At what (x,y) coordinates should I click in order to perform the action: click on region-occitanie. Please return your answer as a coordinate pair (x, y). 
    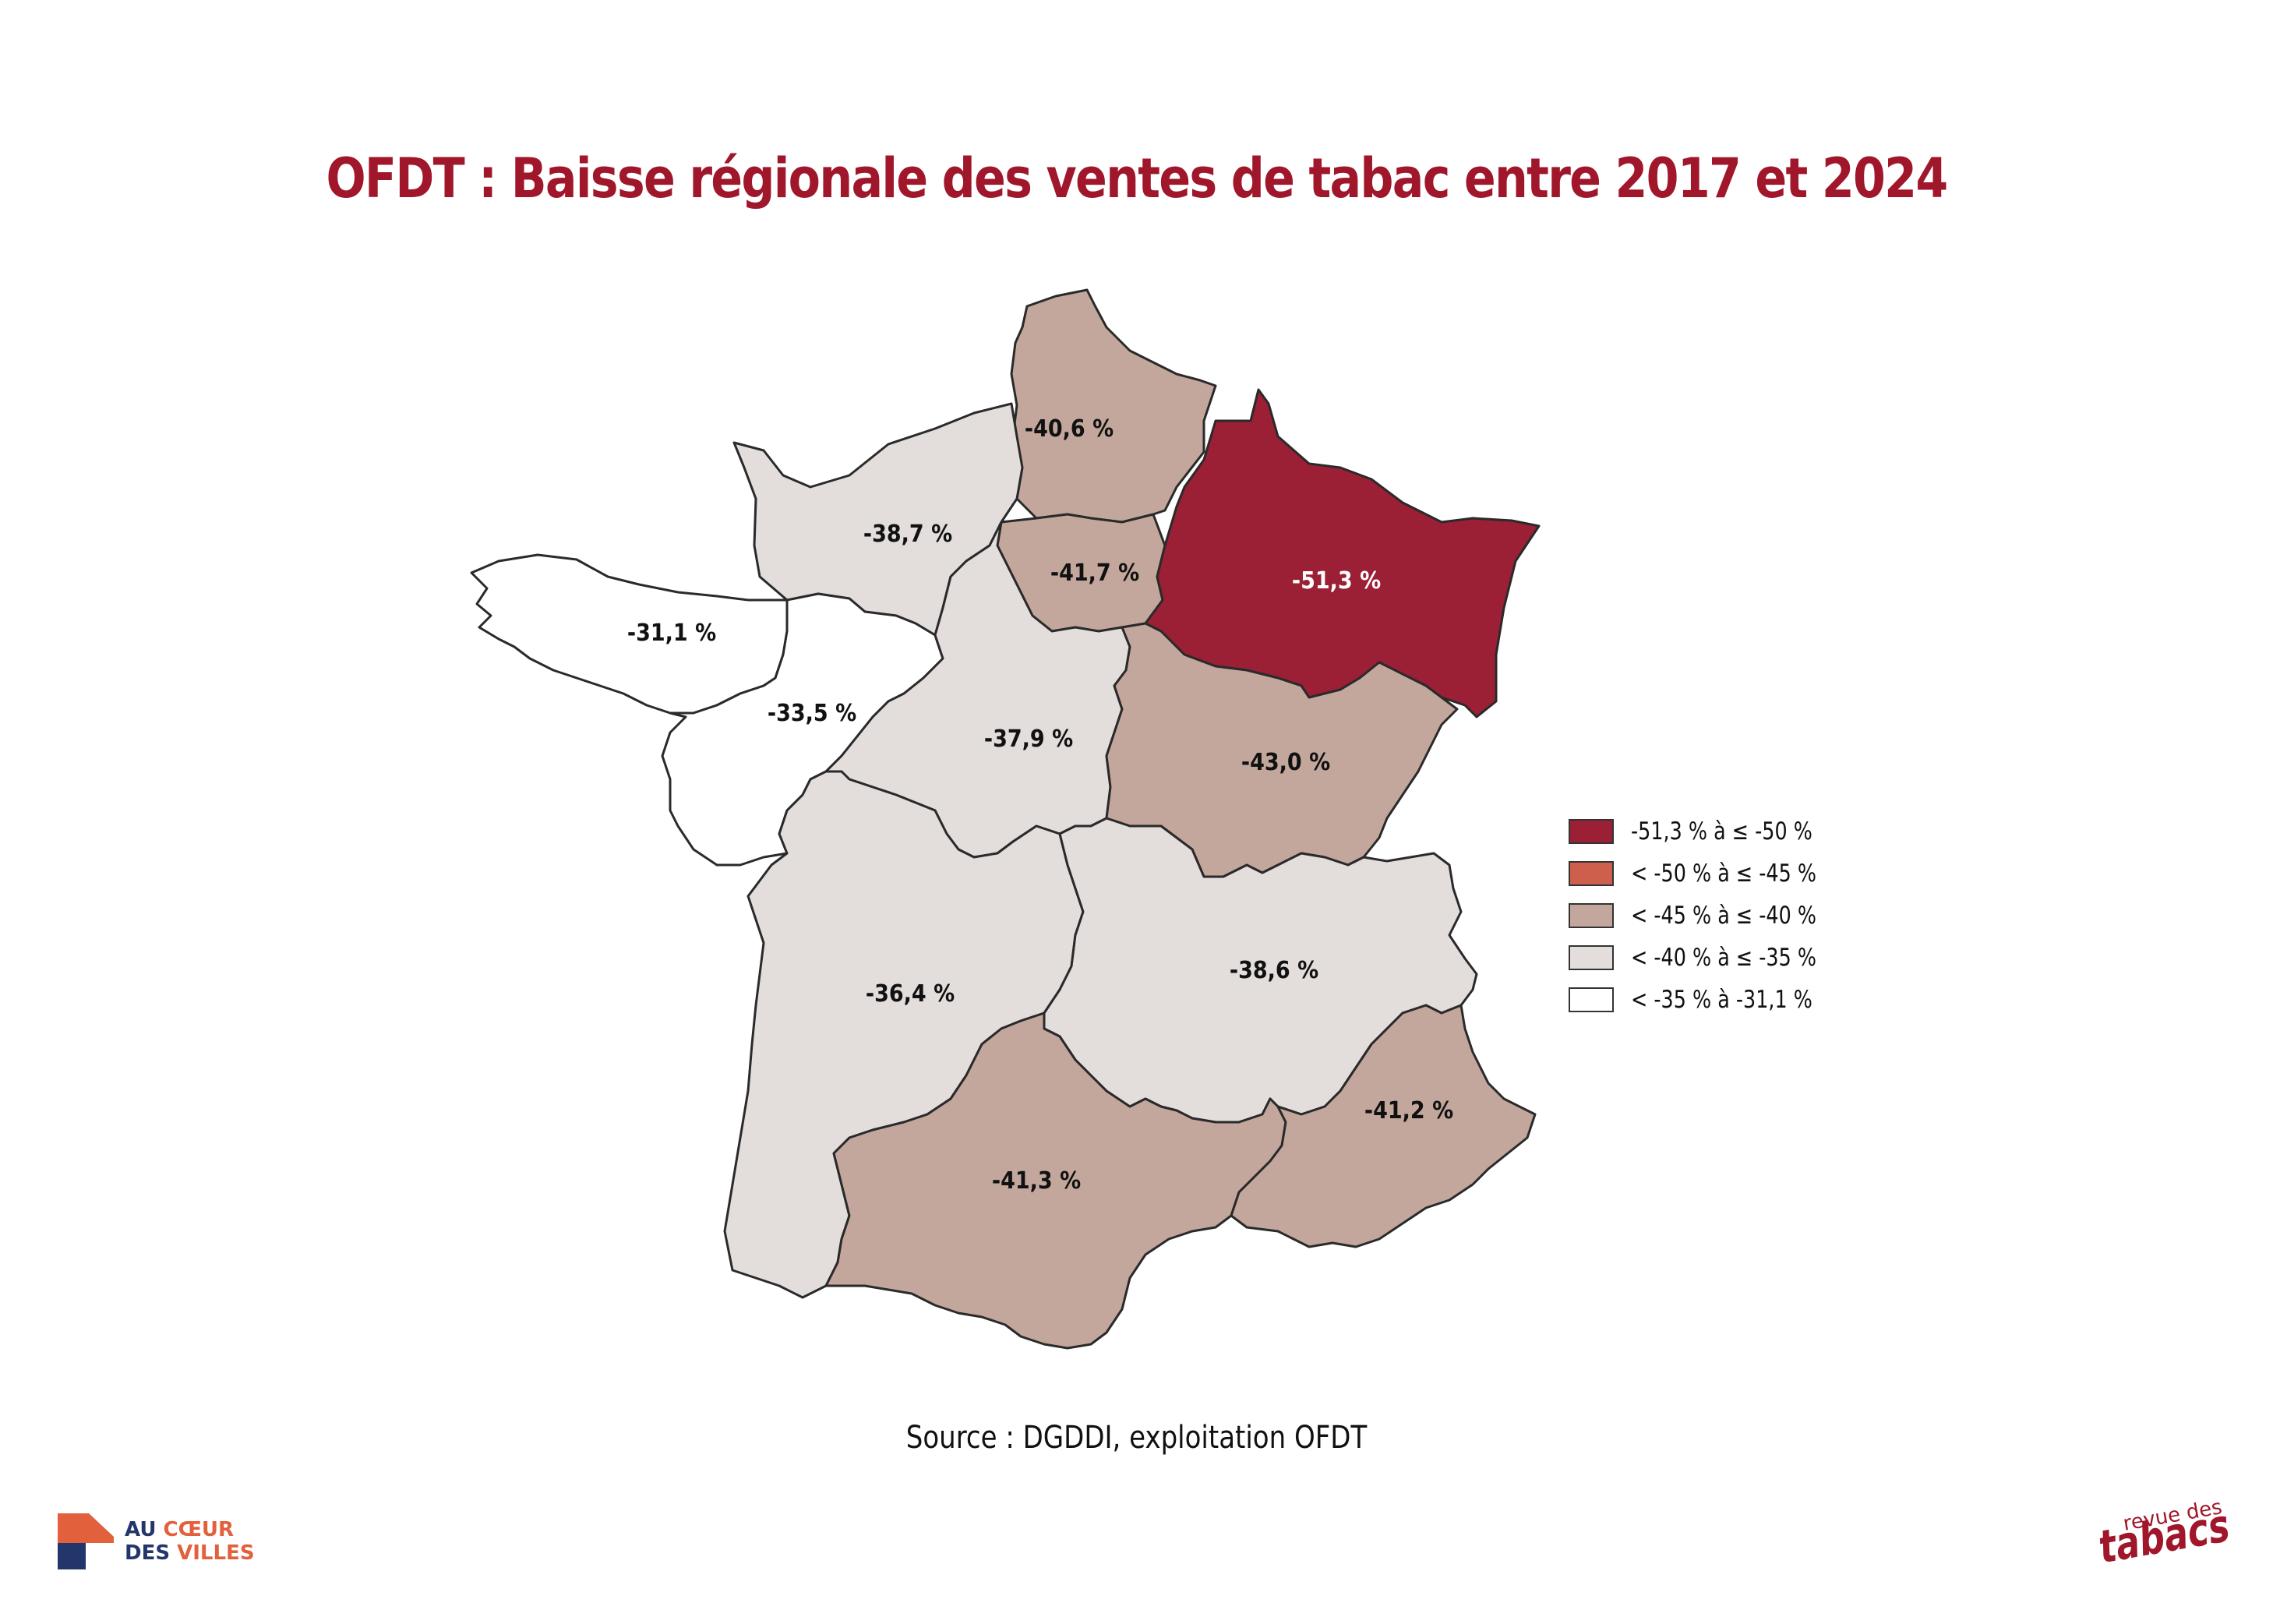
    Looking at the image, I should click on (1055, 1180).